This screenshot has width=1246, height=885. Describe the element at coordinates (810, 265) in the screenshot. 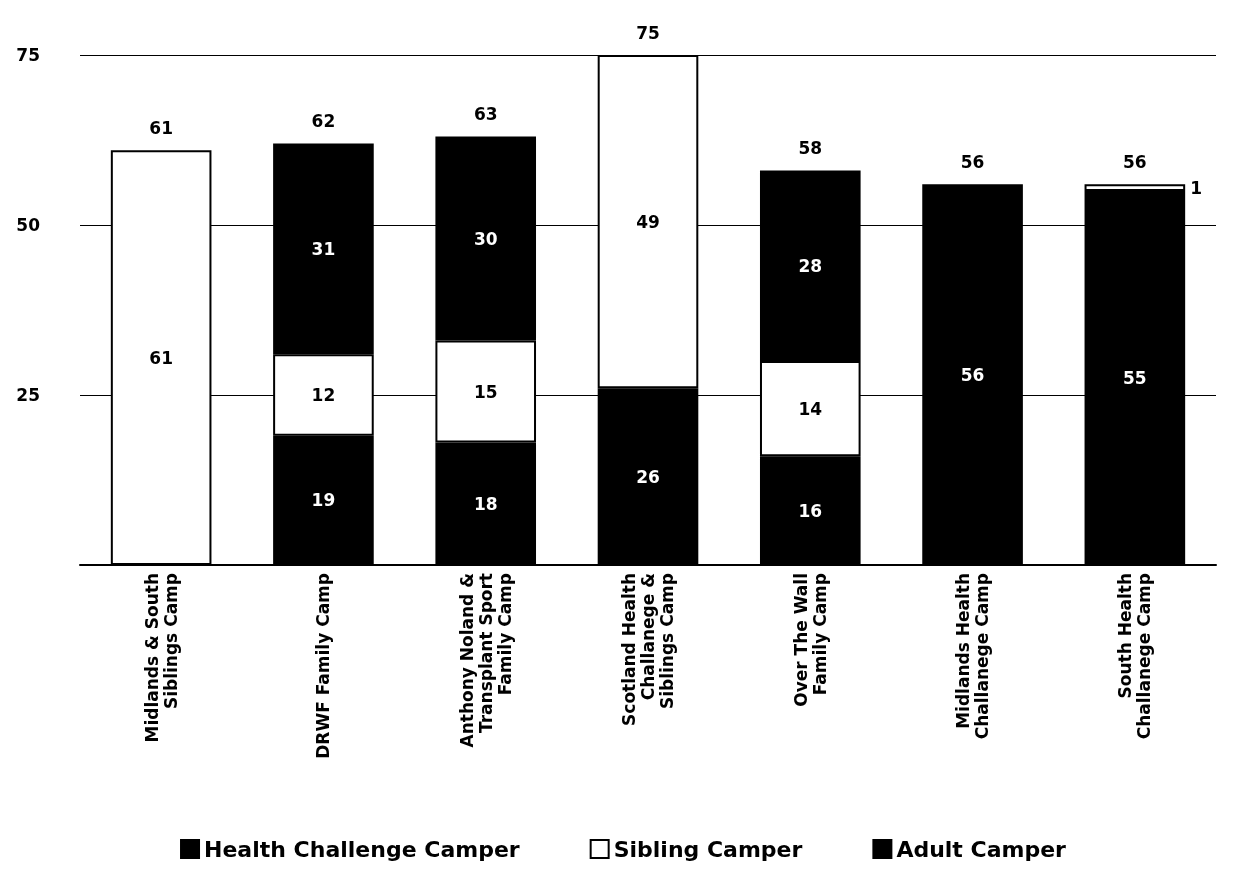

I see `data-label: 28` at that location.